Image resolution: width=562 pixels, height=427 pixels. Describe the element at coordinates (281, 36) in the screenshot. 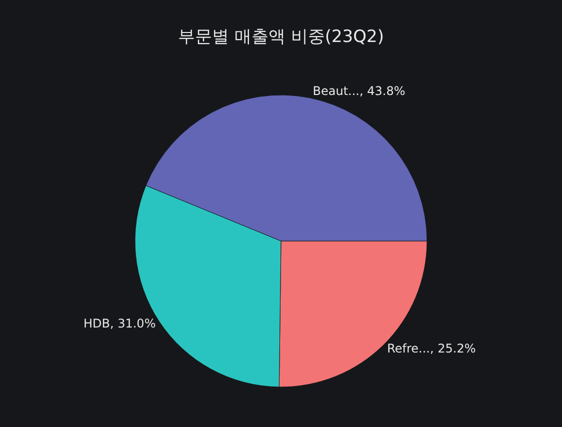

I see `chart-title: 부문별 매출액 비중(23Q2)` at that location.